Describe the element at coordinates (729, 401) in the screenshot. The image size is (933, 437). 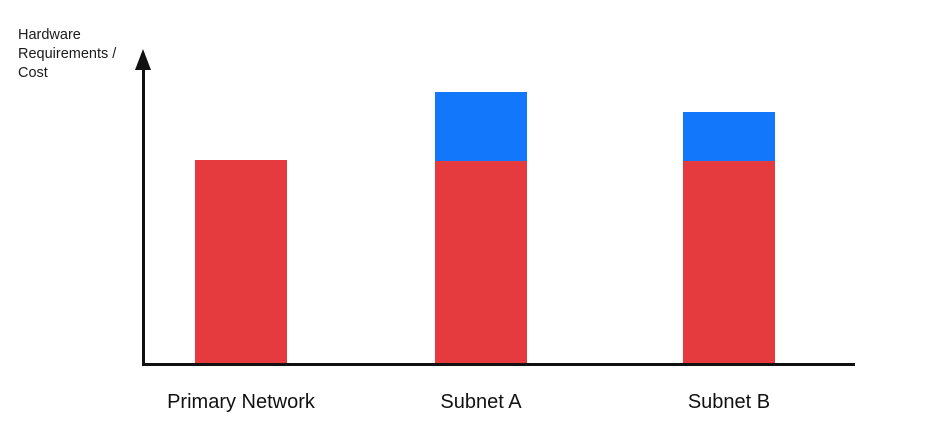
I see `category-label-subnet-b: Subnet B` at that location.